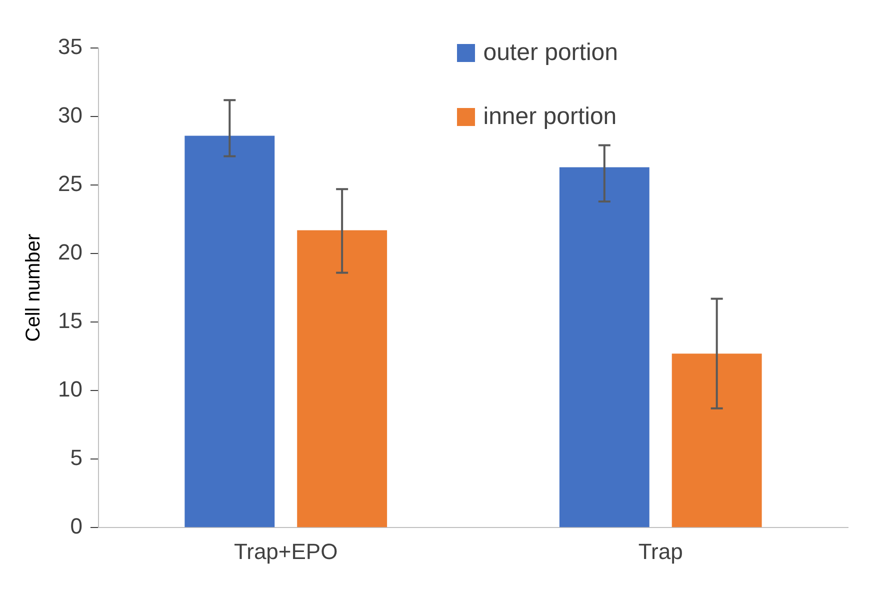 This screenshot has width=879, height=600. What do you see at coordinates (550, 117) in the screenshot?
I see `legend-label: inner portion` at bounding box center [550, 117].